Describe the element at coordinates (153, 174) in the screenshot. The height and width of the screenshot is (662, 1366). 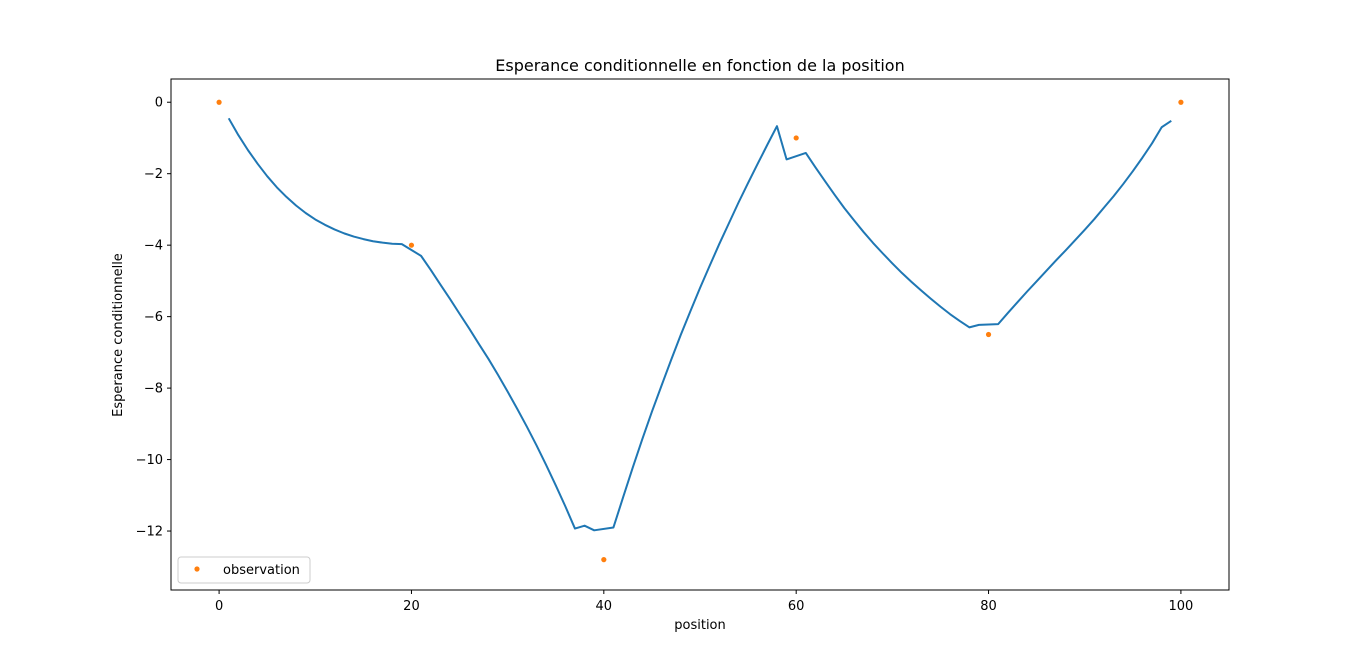
I see `y-tick-label: −2` at that location.